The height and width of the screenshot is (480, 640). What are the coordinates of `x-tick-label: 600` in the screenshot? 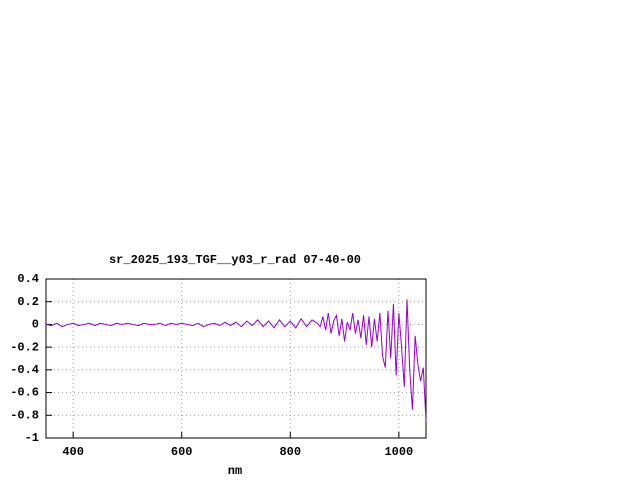 It's located at (182, 452).